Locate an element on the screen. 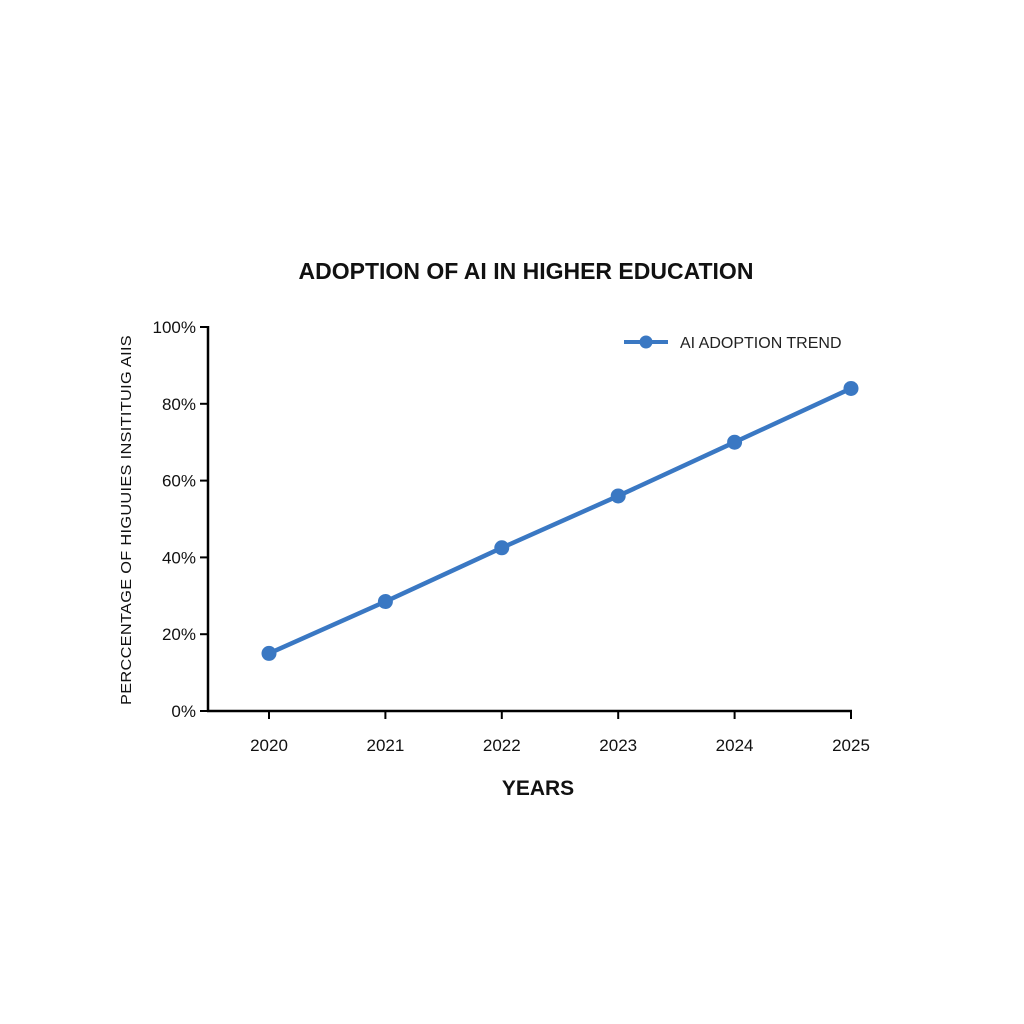 Image resolution: width=1024 pixels, height=1024 pixels. y-tick-label: 100% is located at coordinates (174, 327).